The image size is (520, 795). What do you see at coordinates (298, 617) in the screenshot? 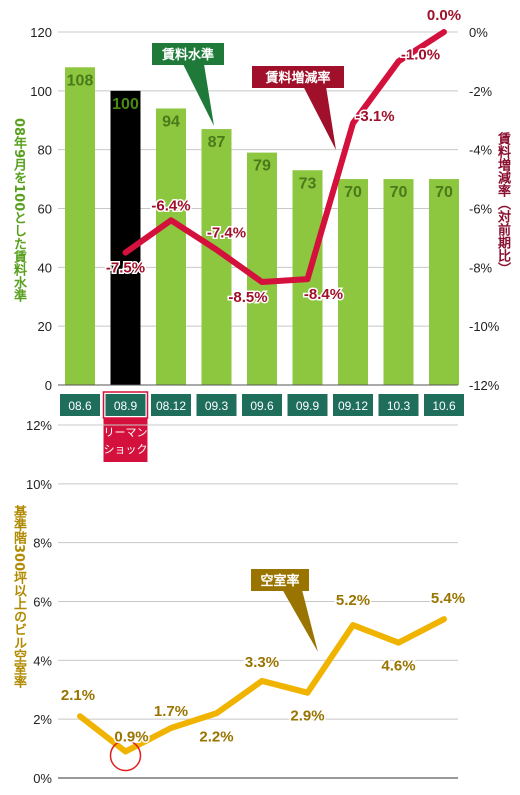
I see `vacancy-legend-pointer` at bounding box center [298, 617].